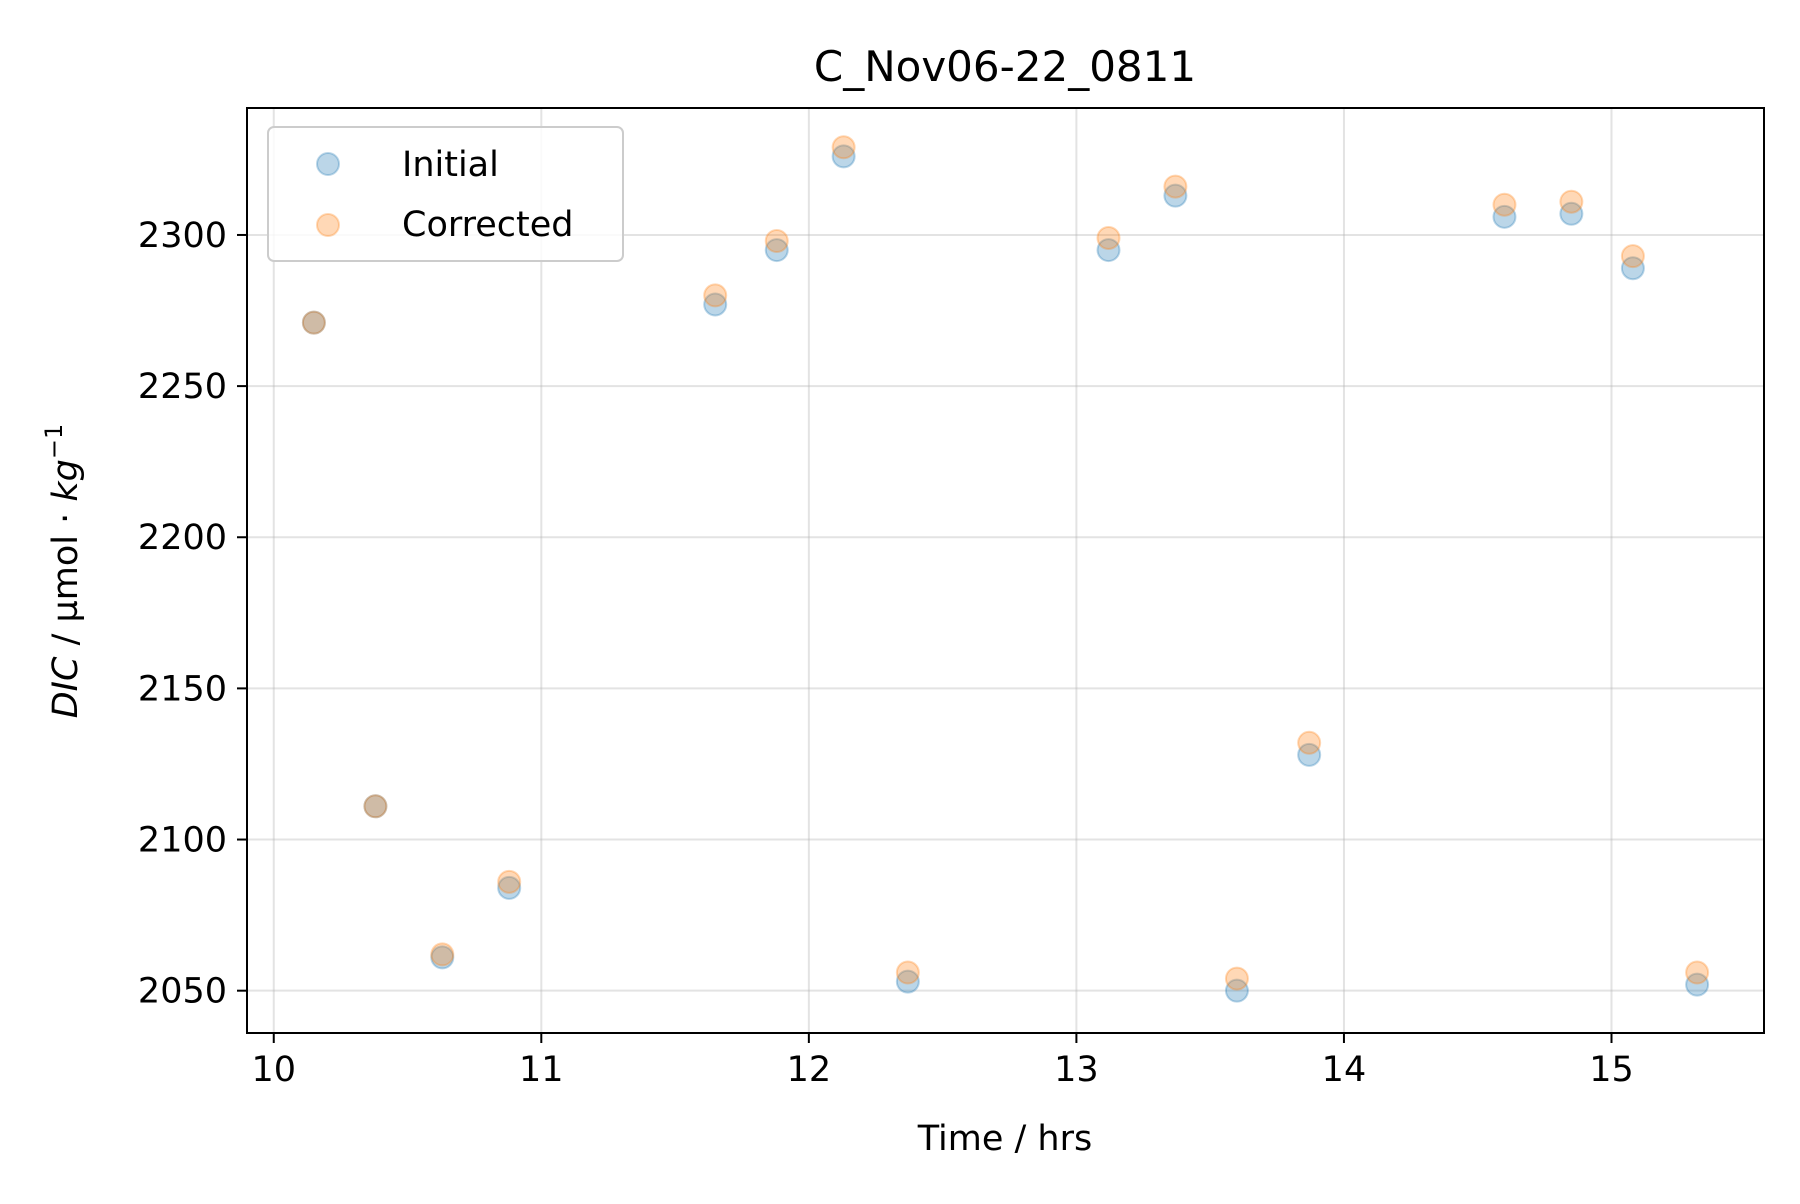 The width and height of the screenshot is (1800, 1204). What do you see at coordinates (1344, 1070) in the screenshot?
I see `x-tick-label: 14` at bounding box center [1344, 1070].